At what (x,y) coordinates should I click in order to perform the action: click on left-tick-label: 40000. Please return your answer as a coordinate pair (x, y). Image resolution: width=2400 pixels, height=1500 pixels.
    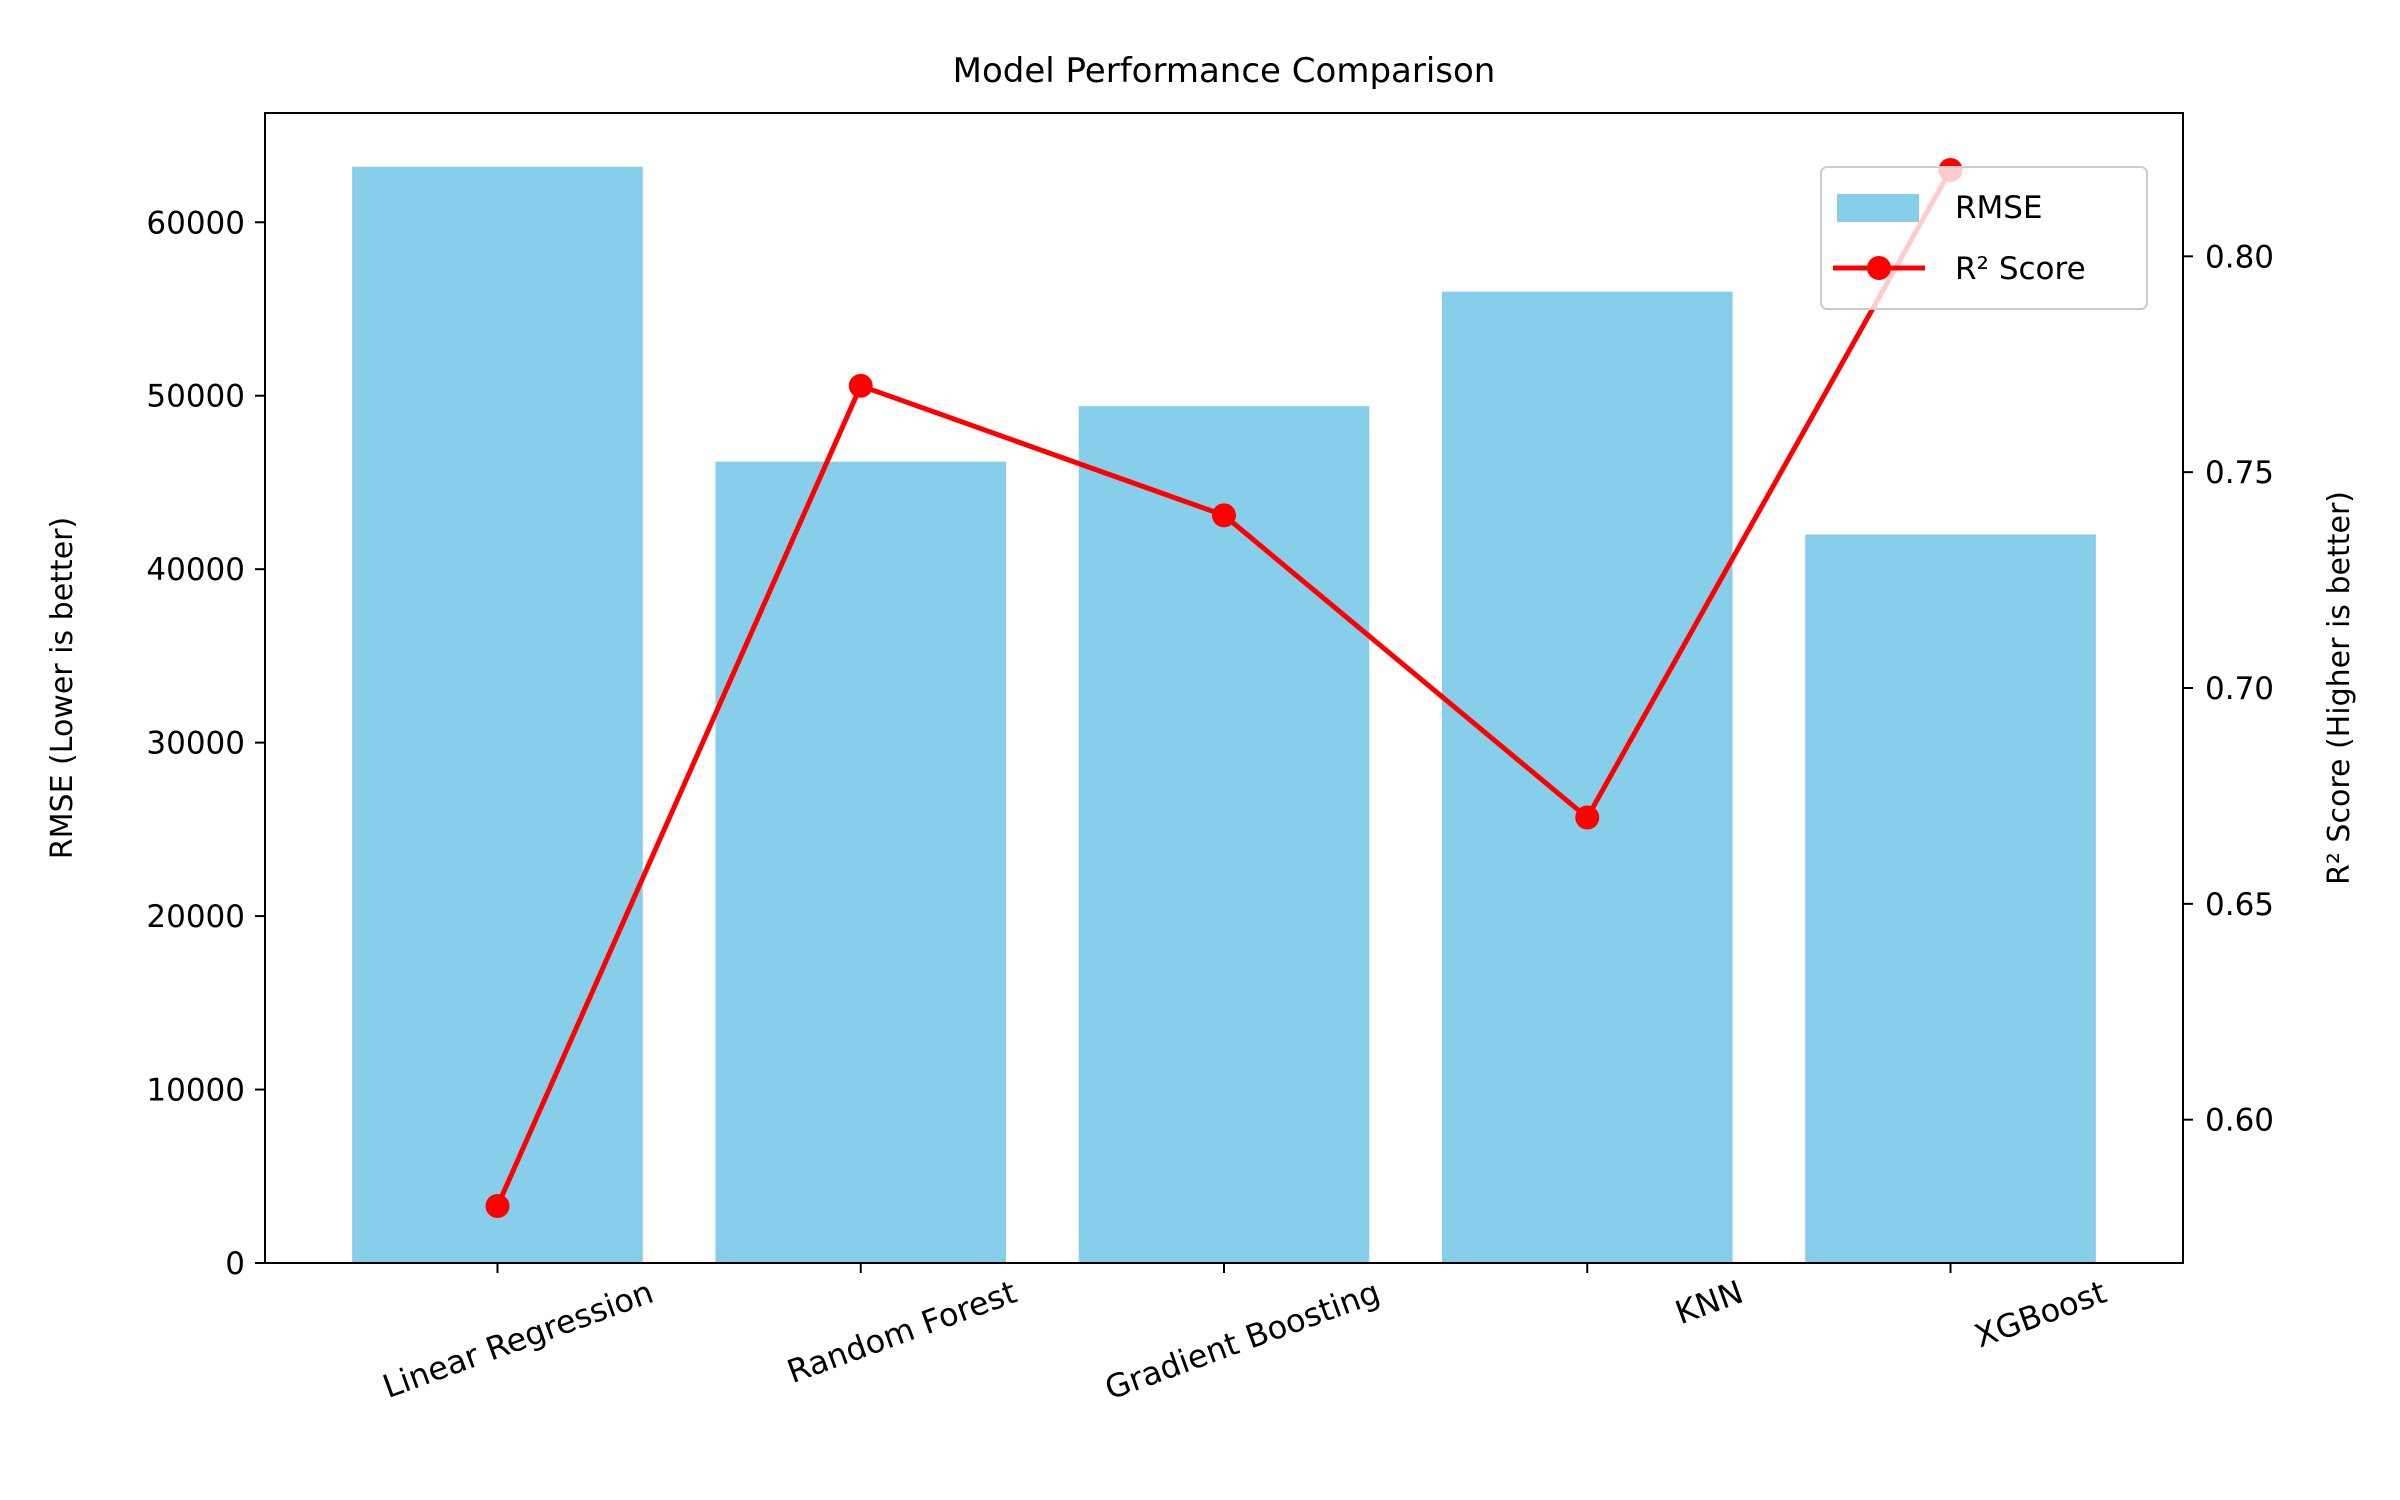
    Looking at the image, I should click on (195, 570).